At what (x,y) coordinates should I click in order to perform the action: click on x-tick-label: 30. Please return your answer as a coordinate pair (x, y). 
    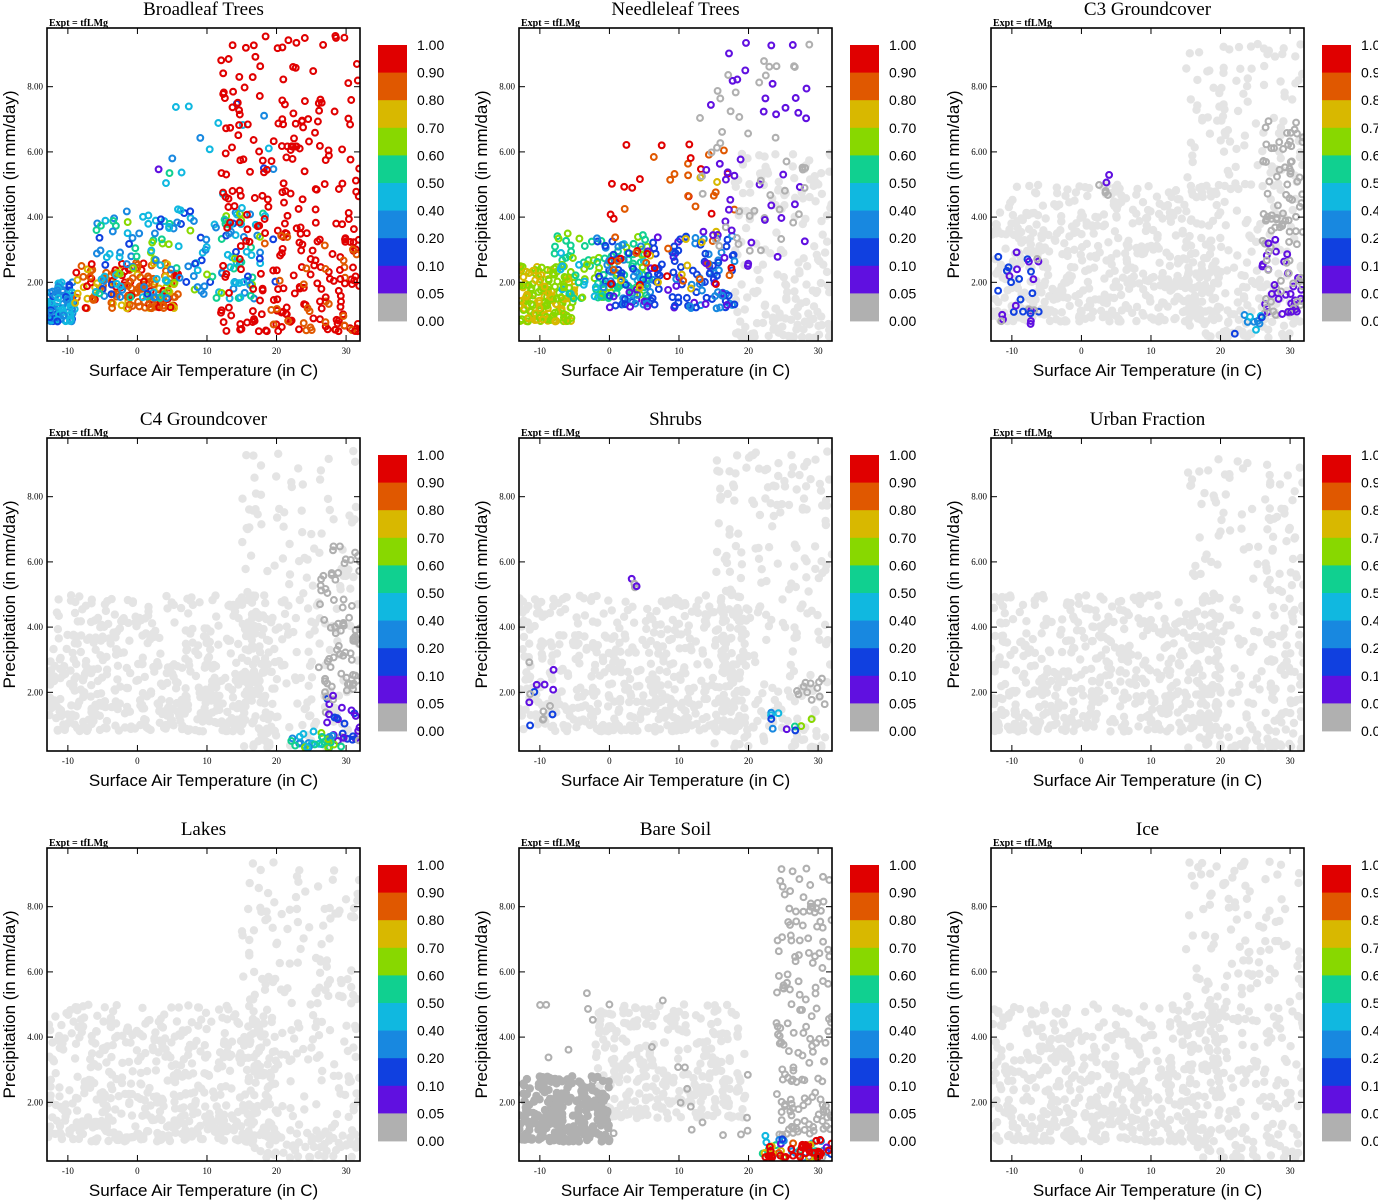
    Looking at the image, I should click on (819, 761).